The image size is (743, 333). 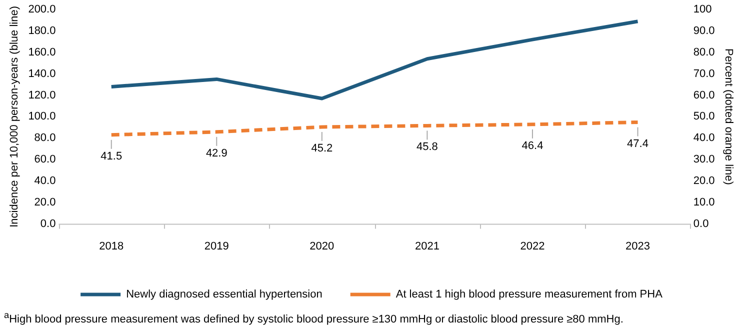 What do you see at coordinates (704, 74) in the screenshot?
I see `y2-tick-label: 70.0` at bounding box center [704, 74].